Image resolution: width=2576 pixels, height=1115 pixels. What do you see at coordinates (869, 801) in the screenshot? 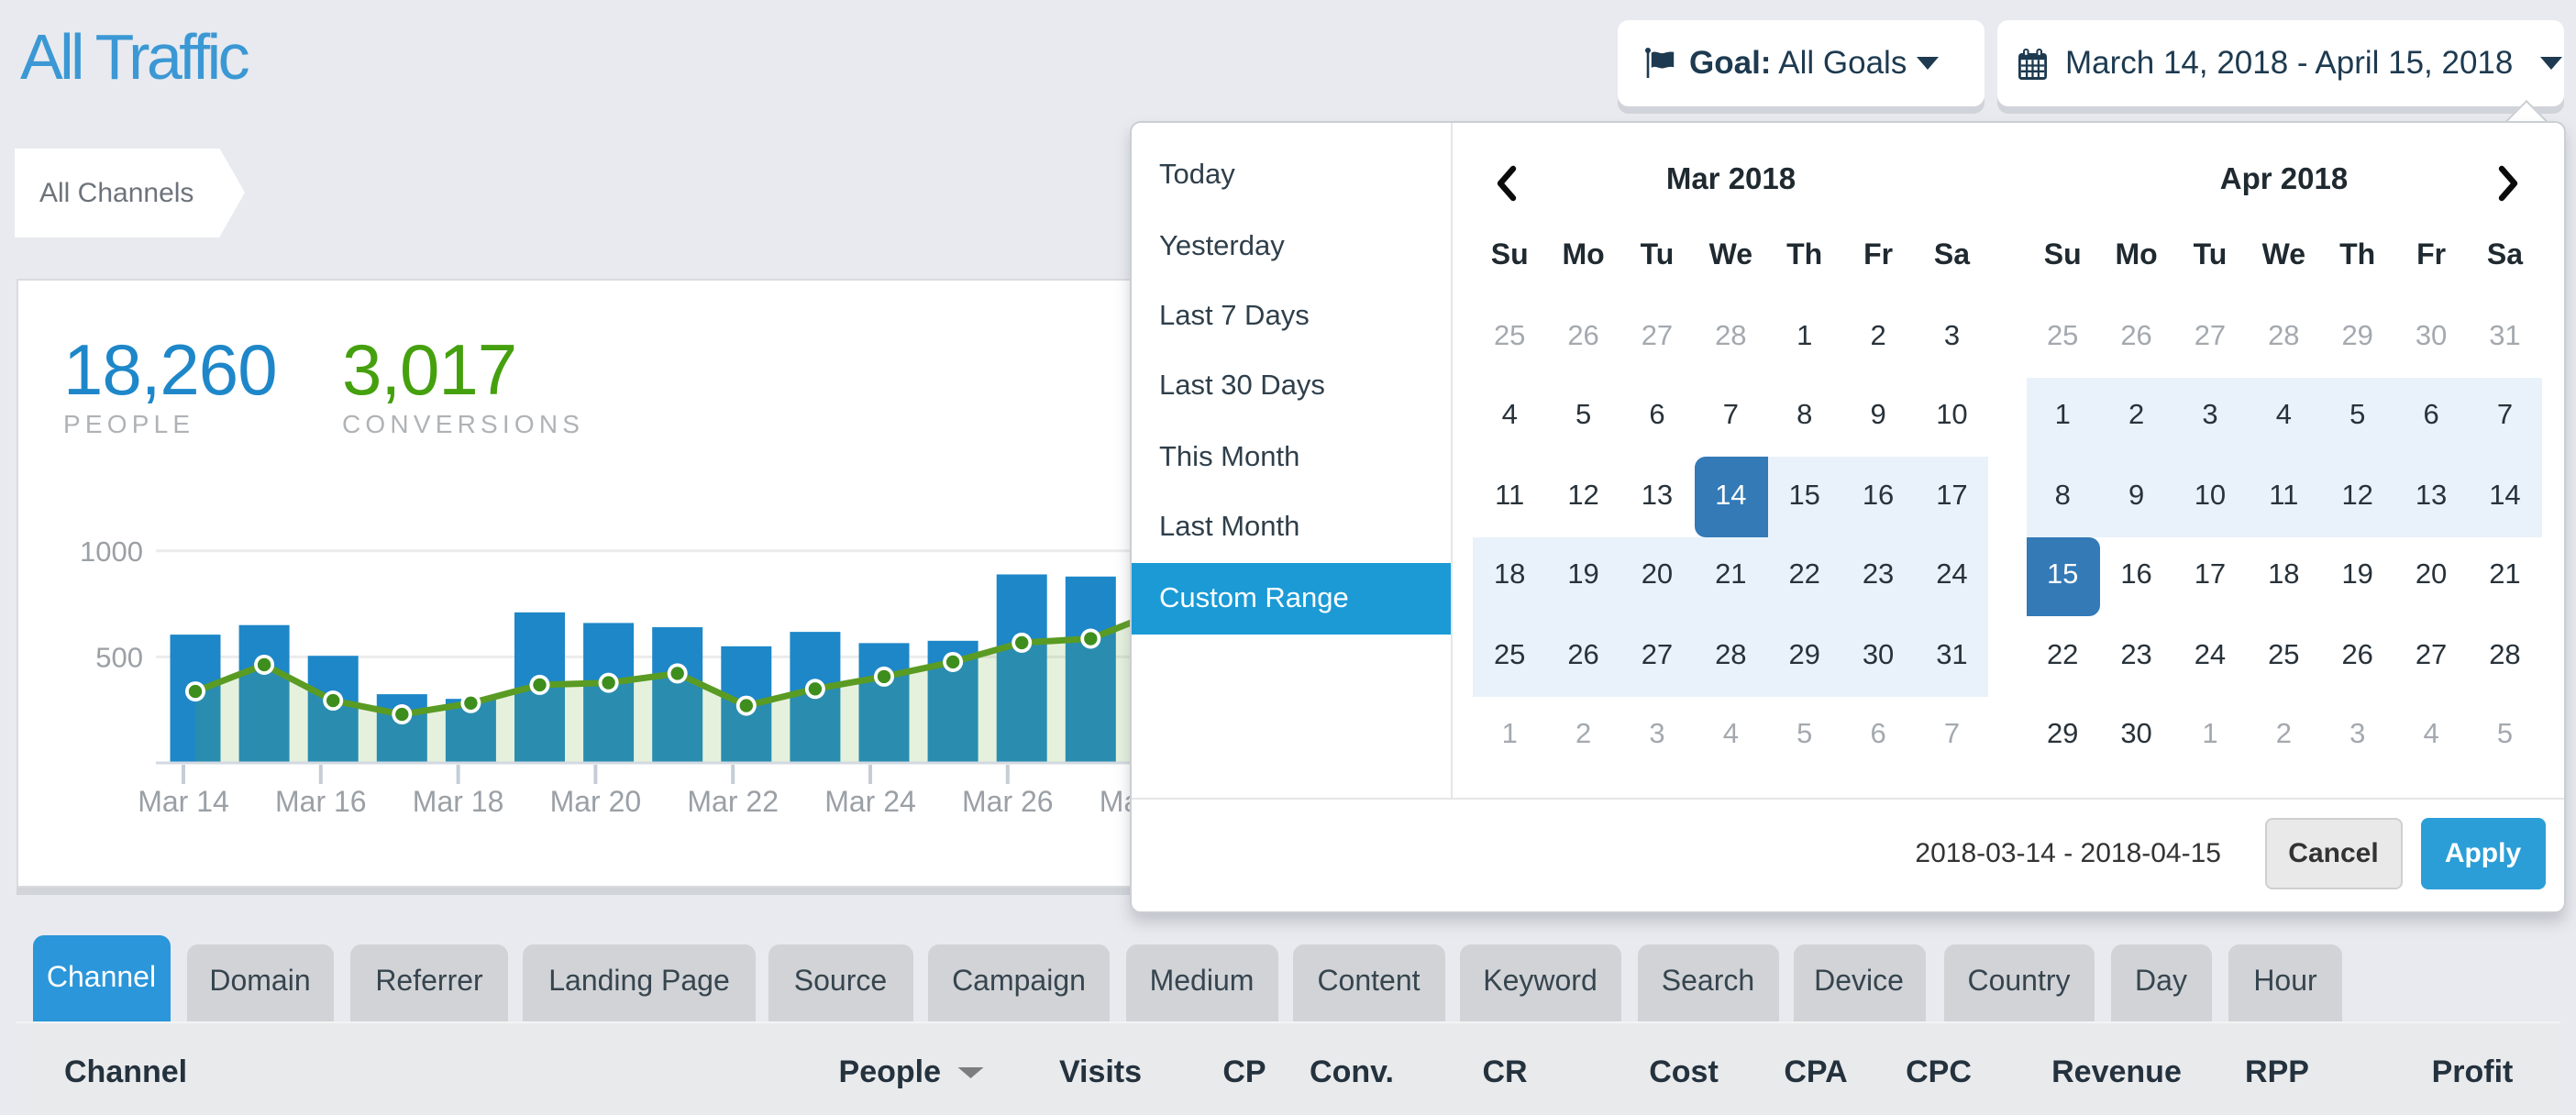
I see `svg-text: Mar 24` at bounding box center [869, 801].